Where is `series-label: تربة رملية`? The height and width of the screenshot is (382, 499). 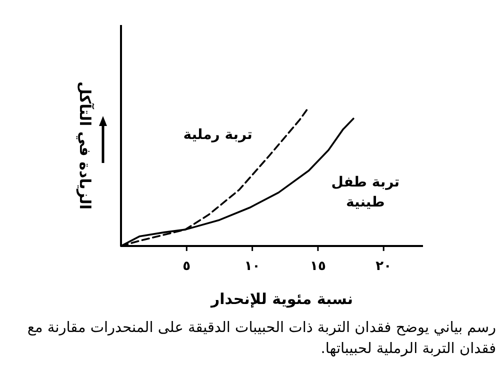 series-label: تربة رملية is located at coordinates (217, 135).